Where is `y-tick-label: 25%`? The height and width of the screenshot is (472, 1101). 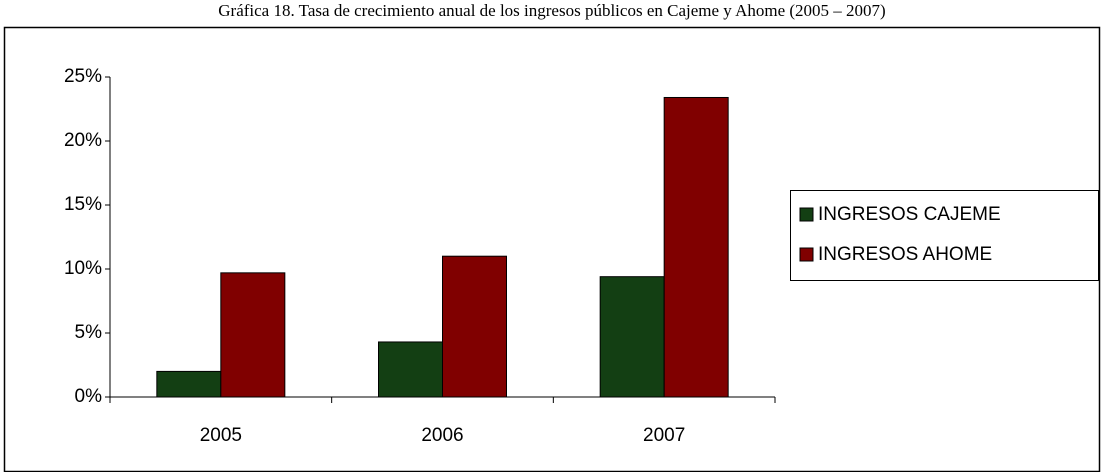 y-tick-label: 25% is located at coordinates (83, 76).